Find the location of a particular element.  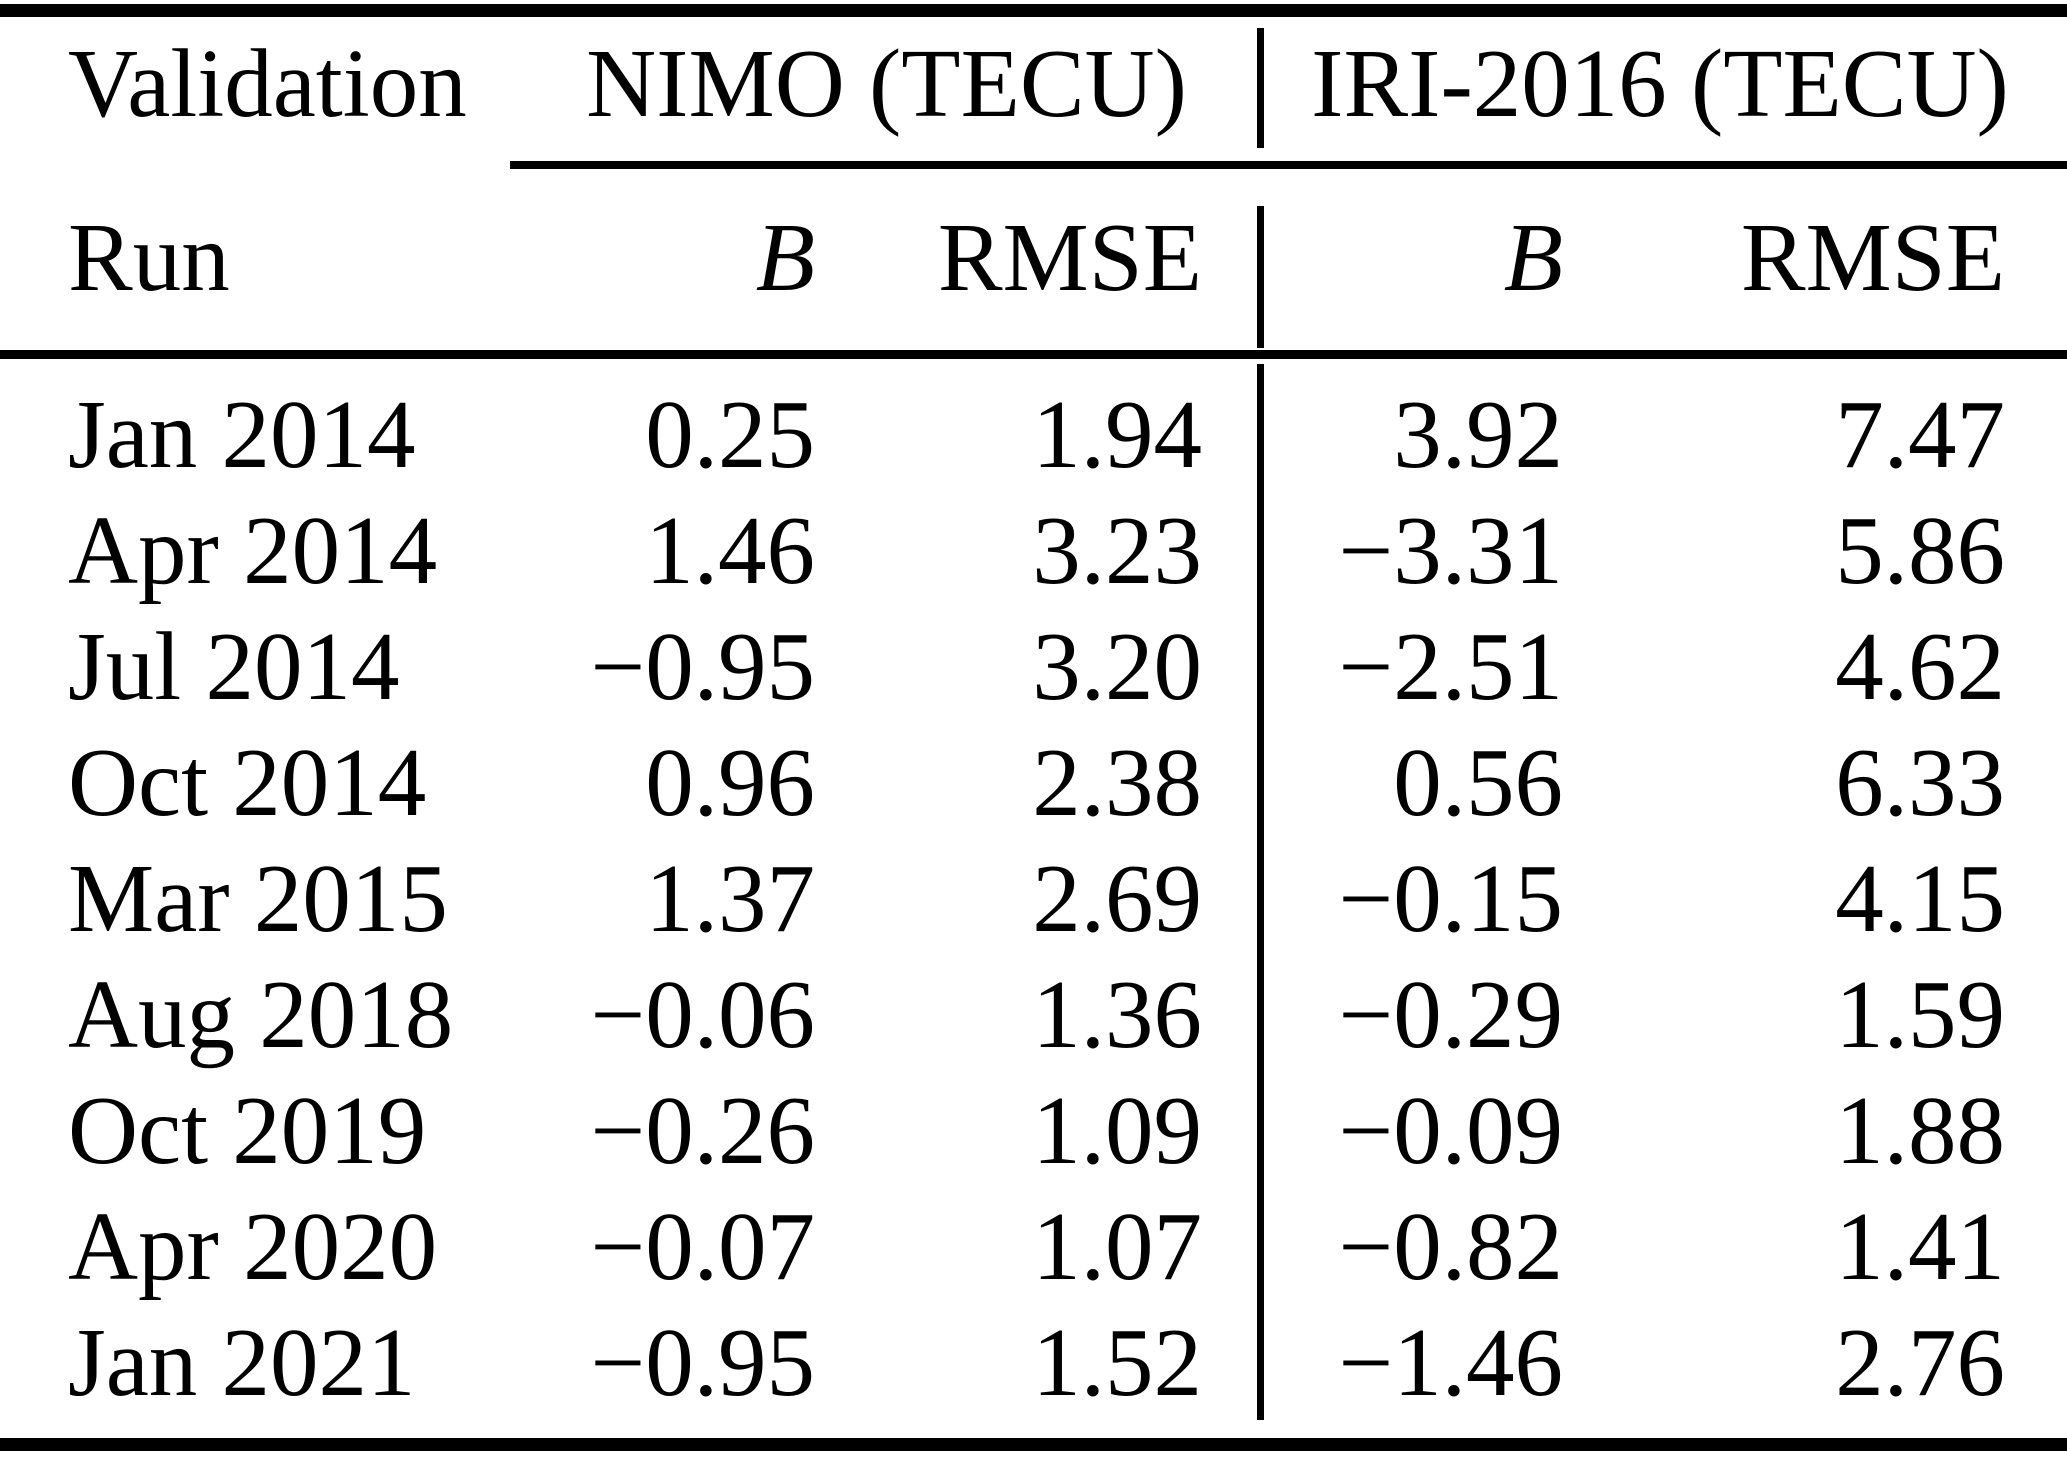

table-row: Jul 2014 −0.95 3.20 −2.51 4.62 is located at coordinates (1036, 667).